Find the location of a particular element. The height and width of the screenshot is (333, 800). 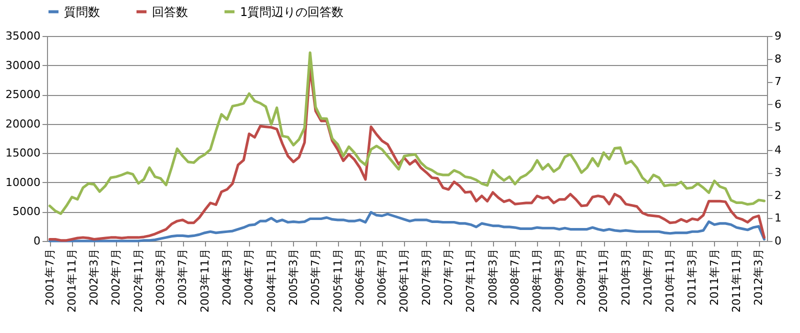

x-tick-label: 2006年7月 is located at coordinates (382, 277).